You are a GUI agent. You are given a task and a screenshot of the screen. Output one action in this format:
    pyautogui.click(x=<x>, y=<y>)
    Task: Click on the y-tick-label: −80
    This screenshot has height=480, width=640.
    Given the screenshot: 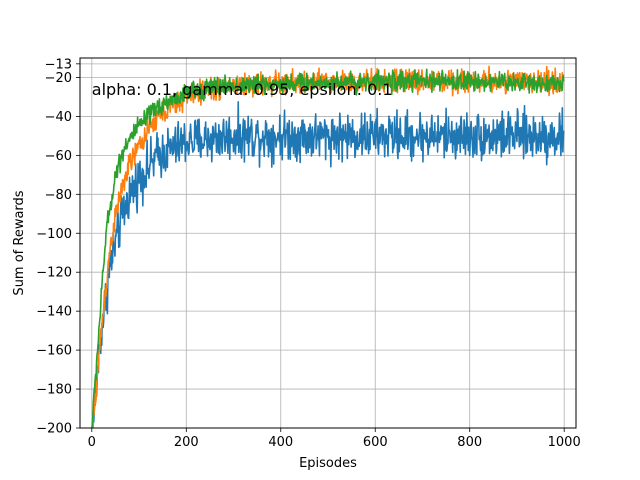 What is the action you would take?
    pyautogui.click(x=58, y=195)
    